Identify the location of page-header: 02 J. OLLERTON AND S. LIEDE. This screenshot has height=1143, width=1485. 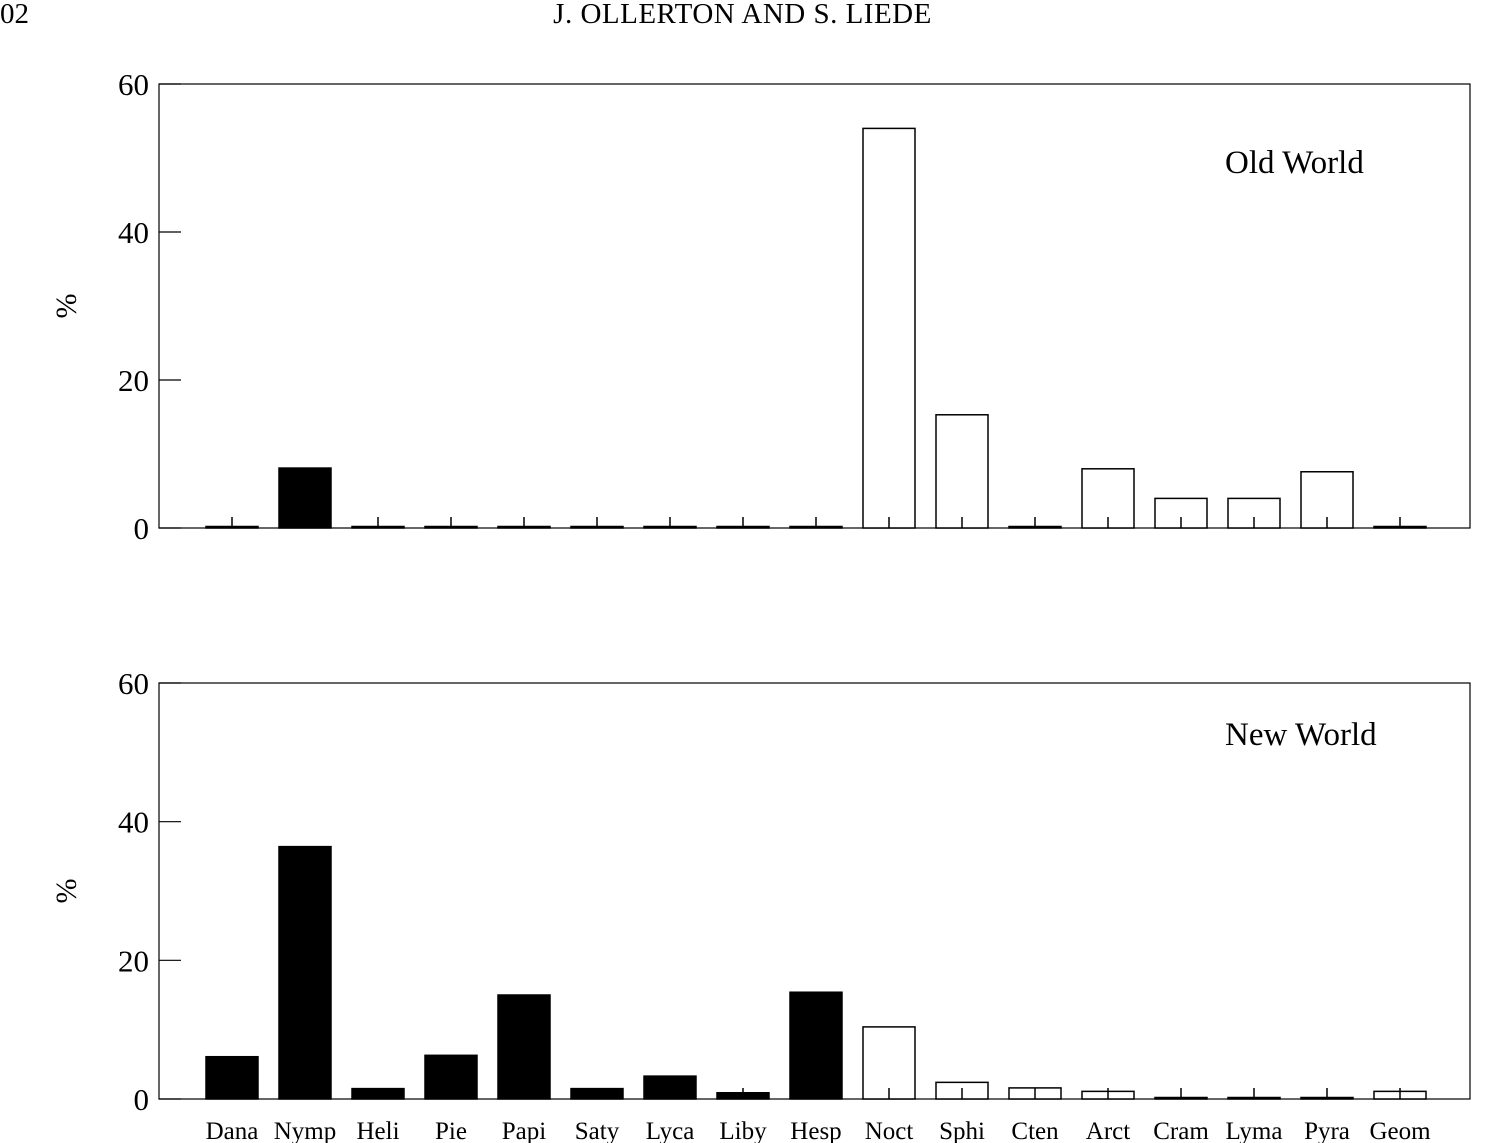
(742, 20).